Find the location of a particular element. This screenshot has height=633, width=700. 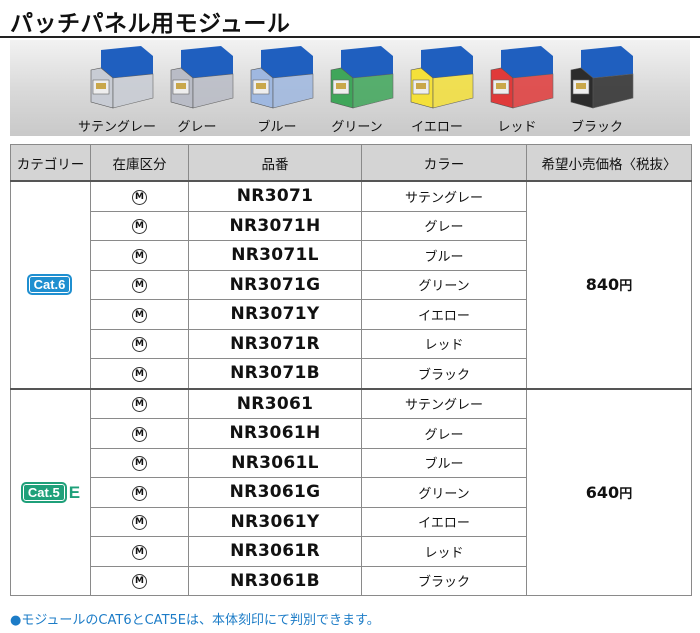

header-color: カラー is located at coordinates (444, 163).